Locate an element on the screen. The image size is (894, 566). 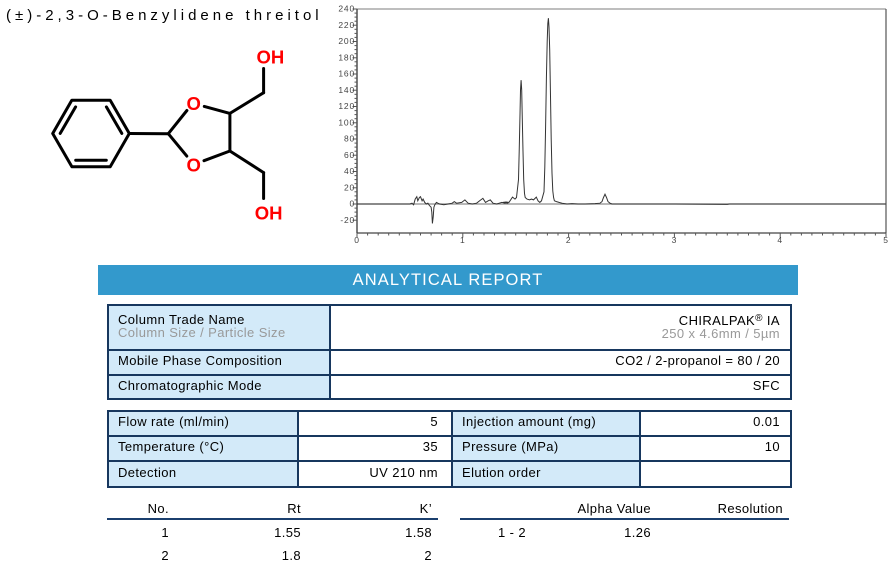
svg-text: 240 is located at coordinates (346, 9).